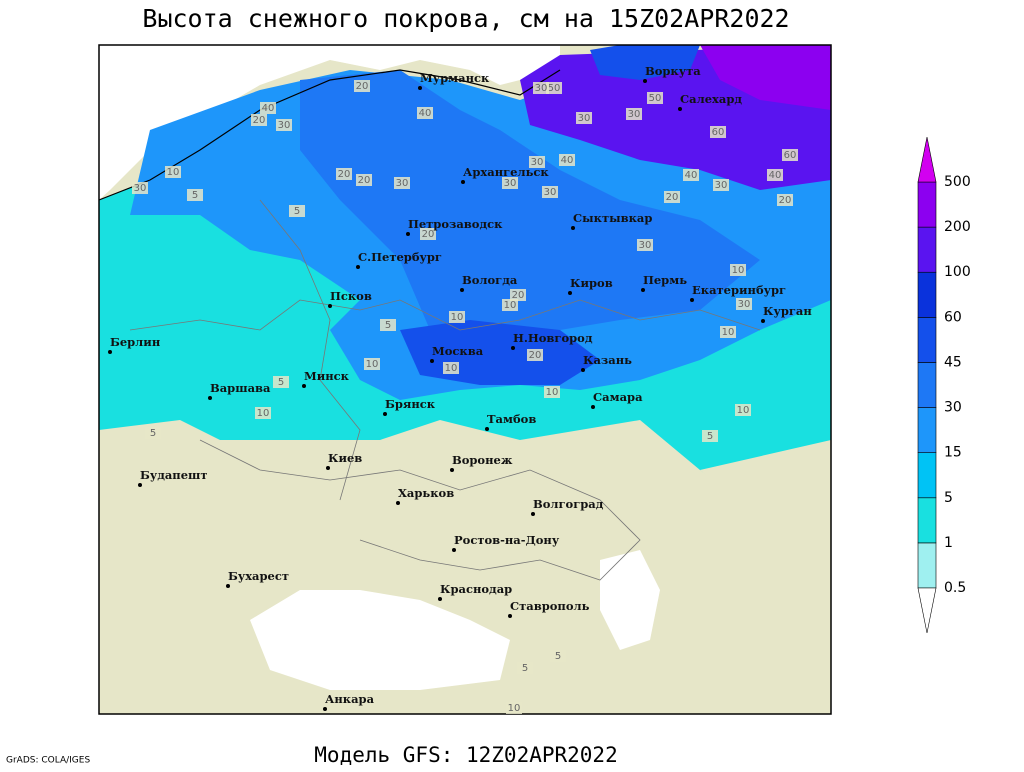 Image resolution: width=1024 pixels, height=772 pixels. I want to click on city-label: Киев, so click(345, 458).